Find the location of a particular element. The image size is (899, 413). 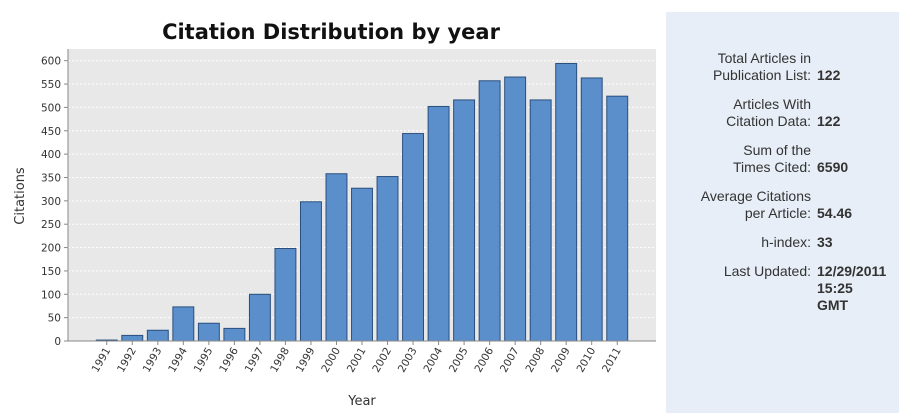

bar-2000 is located at coordinates (336, 257).